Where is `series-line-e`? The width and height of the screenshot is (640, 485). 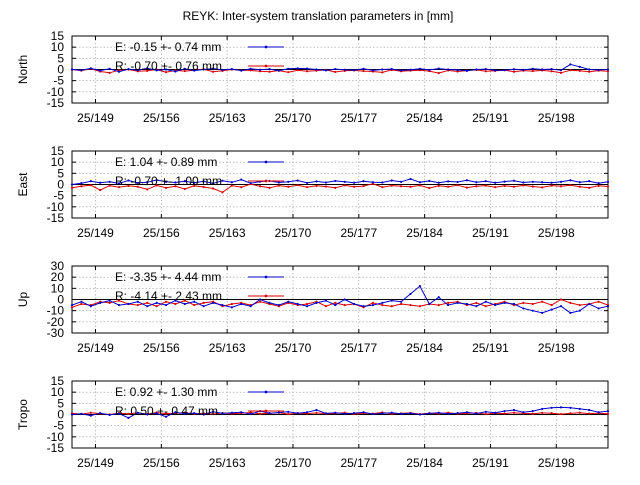
series-line-e is located at coordinates (340, 299).